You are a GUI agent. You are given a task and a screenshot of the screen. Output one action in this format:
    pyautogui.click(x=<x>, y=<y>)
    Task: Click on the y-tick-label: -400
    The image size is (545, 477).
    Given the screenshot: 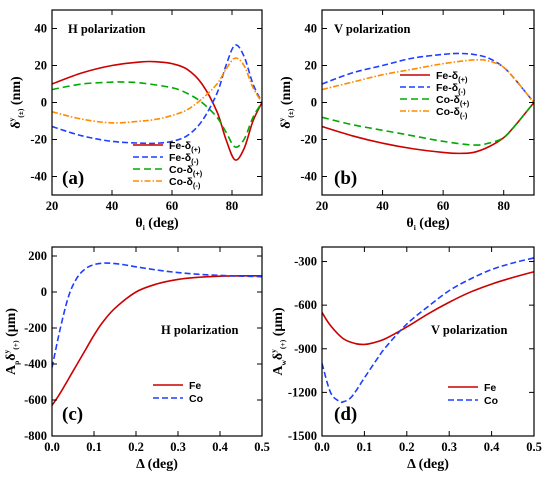 What is the action you would take?
    pyautogui.click(x=35, y=364)
    